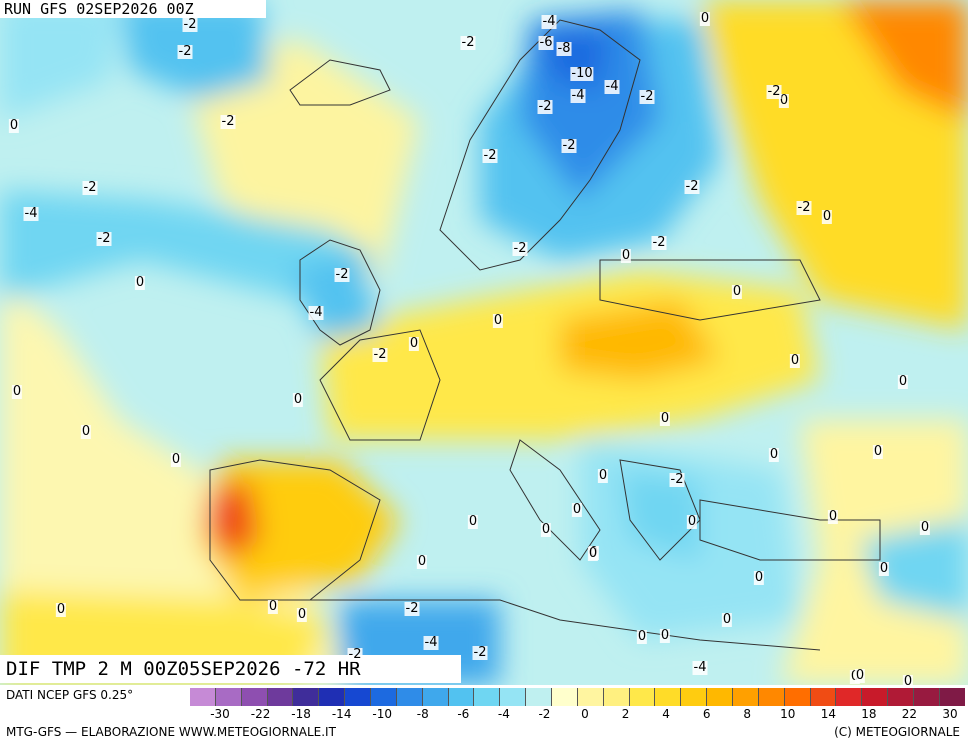 This screenshot has width=968, height=745. What do you see at coordinates (577, 715) in the screenshot?
I see `color-scale-ticks: -30 -22 -18 -14 -10 -8 -6 -4 -2 0 2 4 6 8 10 14 18 22 30` at bounding box center [577, 715].